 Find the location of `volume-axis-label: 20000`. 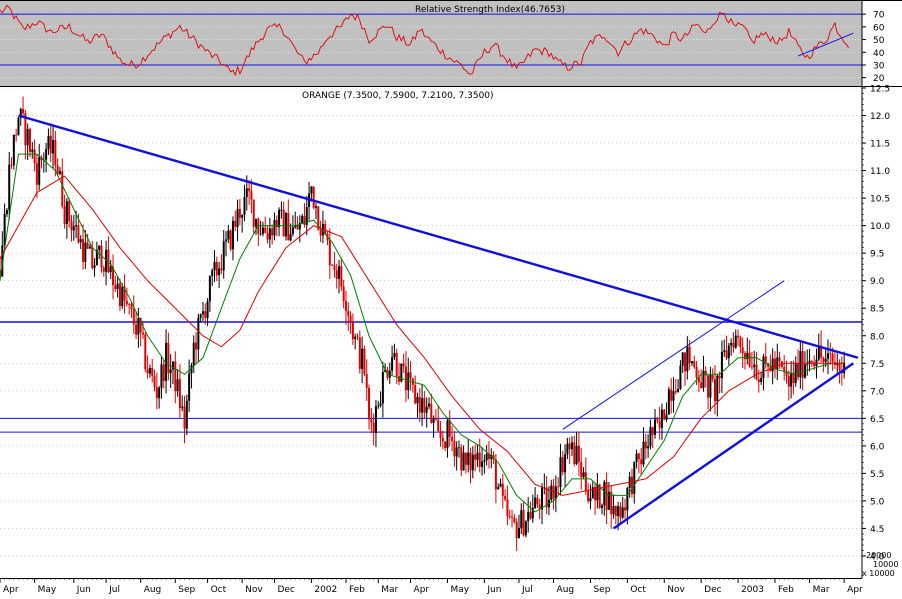

volume-axis-label: 20000 is located at coordinates (878, 555).